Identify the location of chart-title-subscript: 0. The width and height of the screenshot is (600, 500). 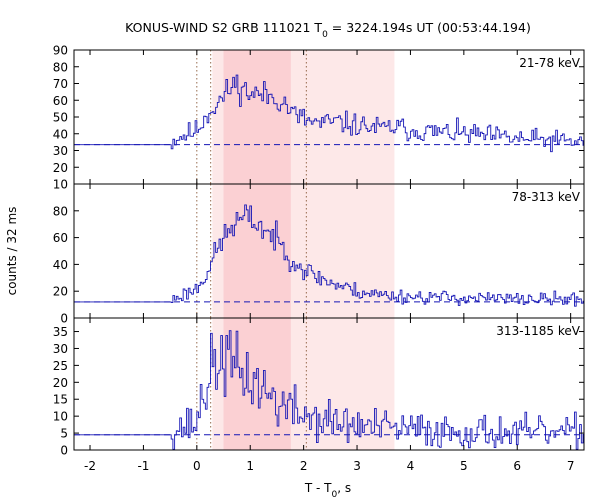
(325, 35).